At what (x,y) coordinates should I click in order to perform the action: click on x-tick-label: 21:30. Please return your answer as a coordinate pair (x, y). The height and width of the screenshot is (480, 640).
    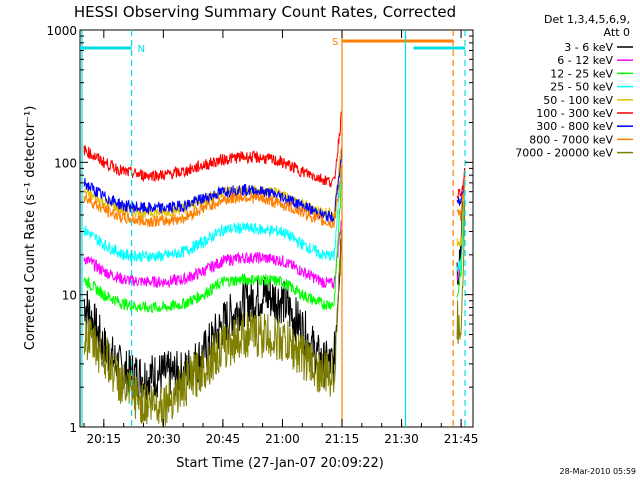
    Looking at the image, I should click on (401, 439).